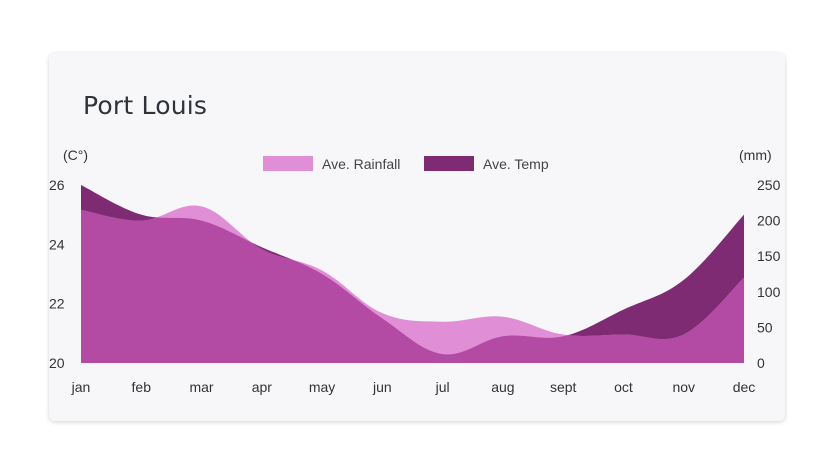 Image resolution: width=830 pixels, height=474 pixels. What do you see at coordinates (57, 304) in the screenshot?
I see `y-left-tick-label: 22` at bounding box center [57, 304].